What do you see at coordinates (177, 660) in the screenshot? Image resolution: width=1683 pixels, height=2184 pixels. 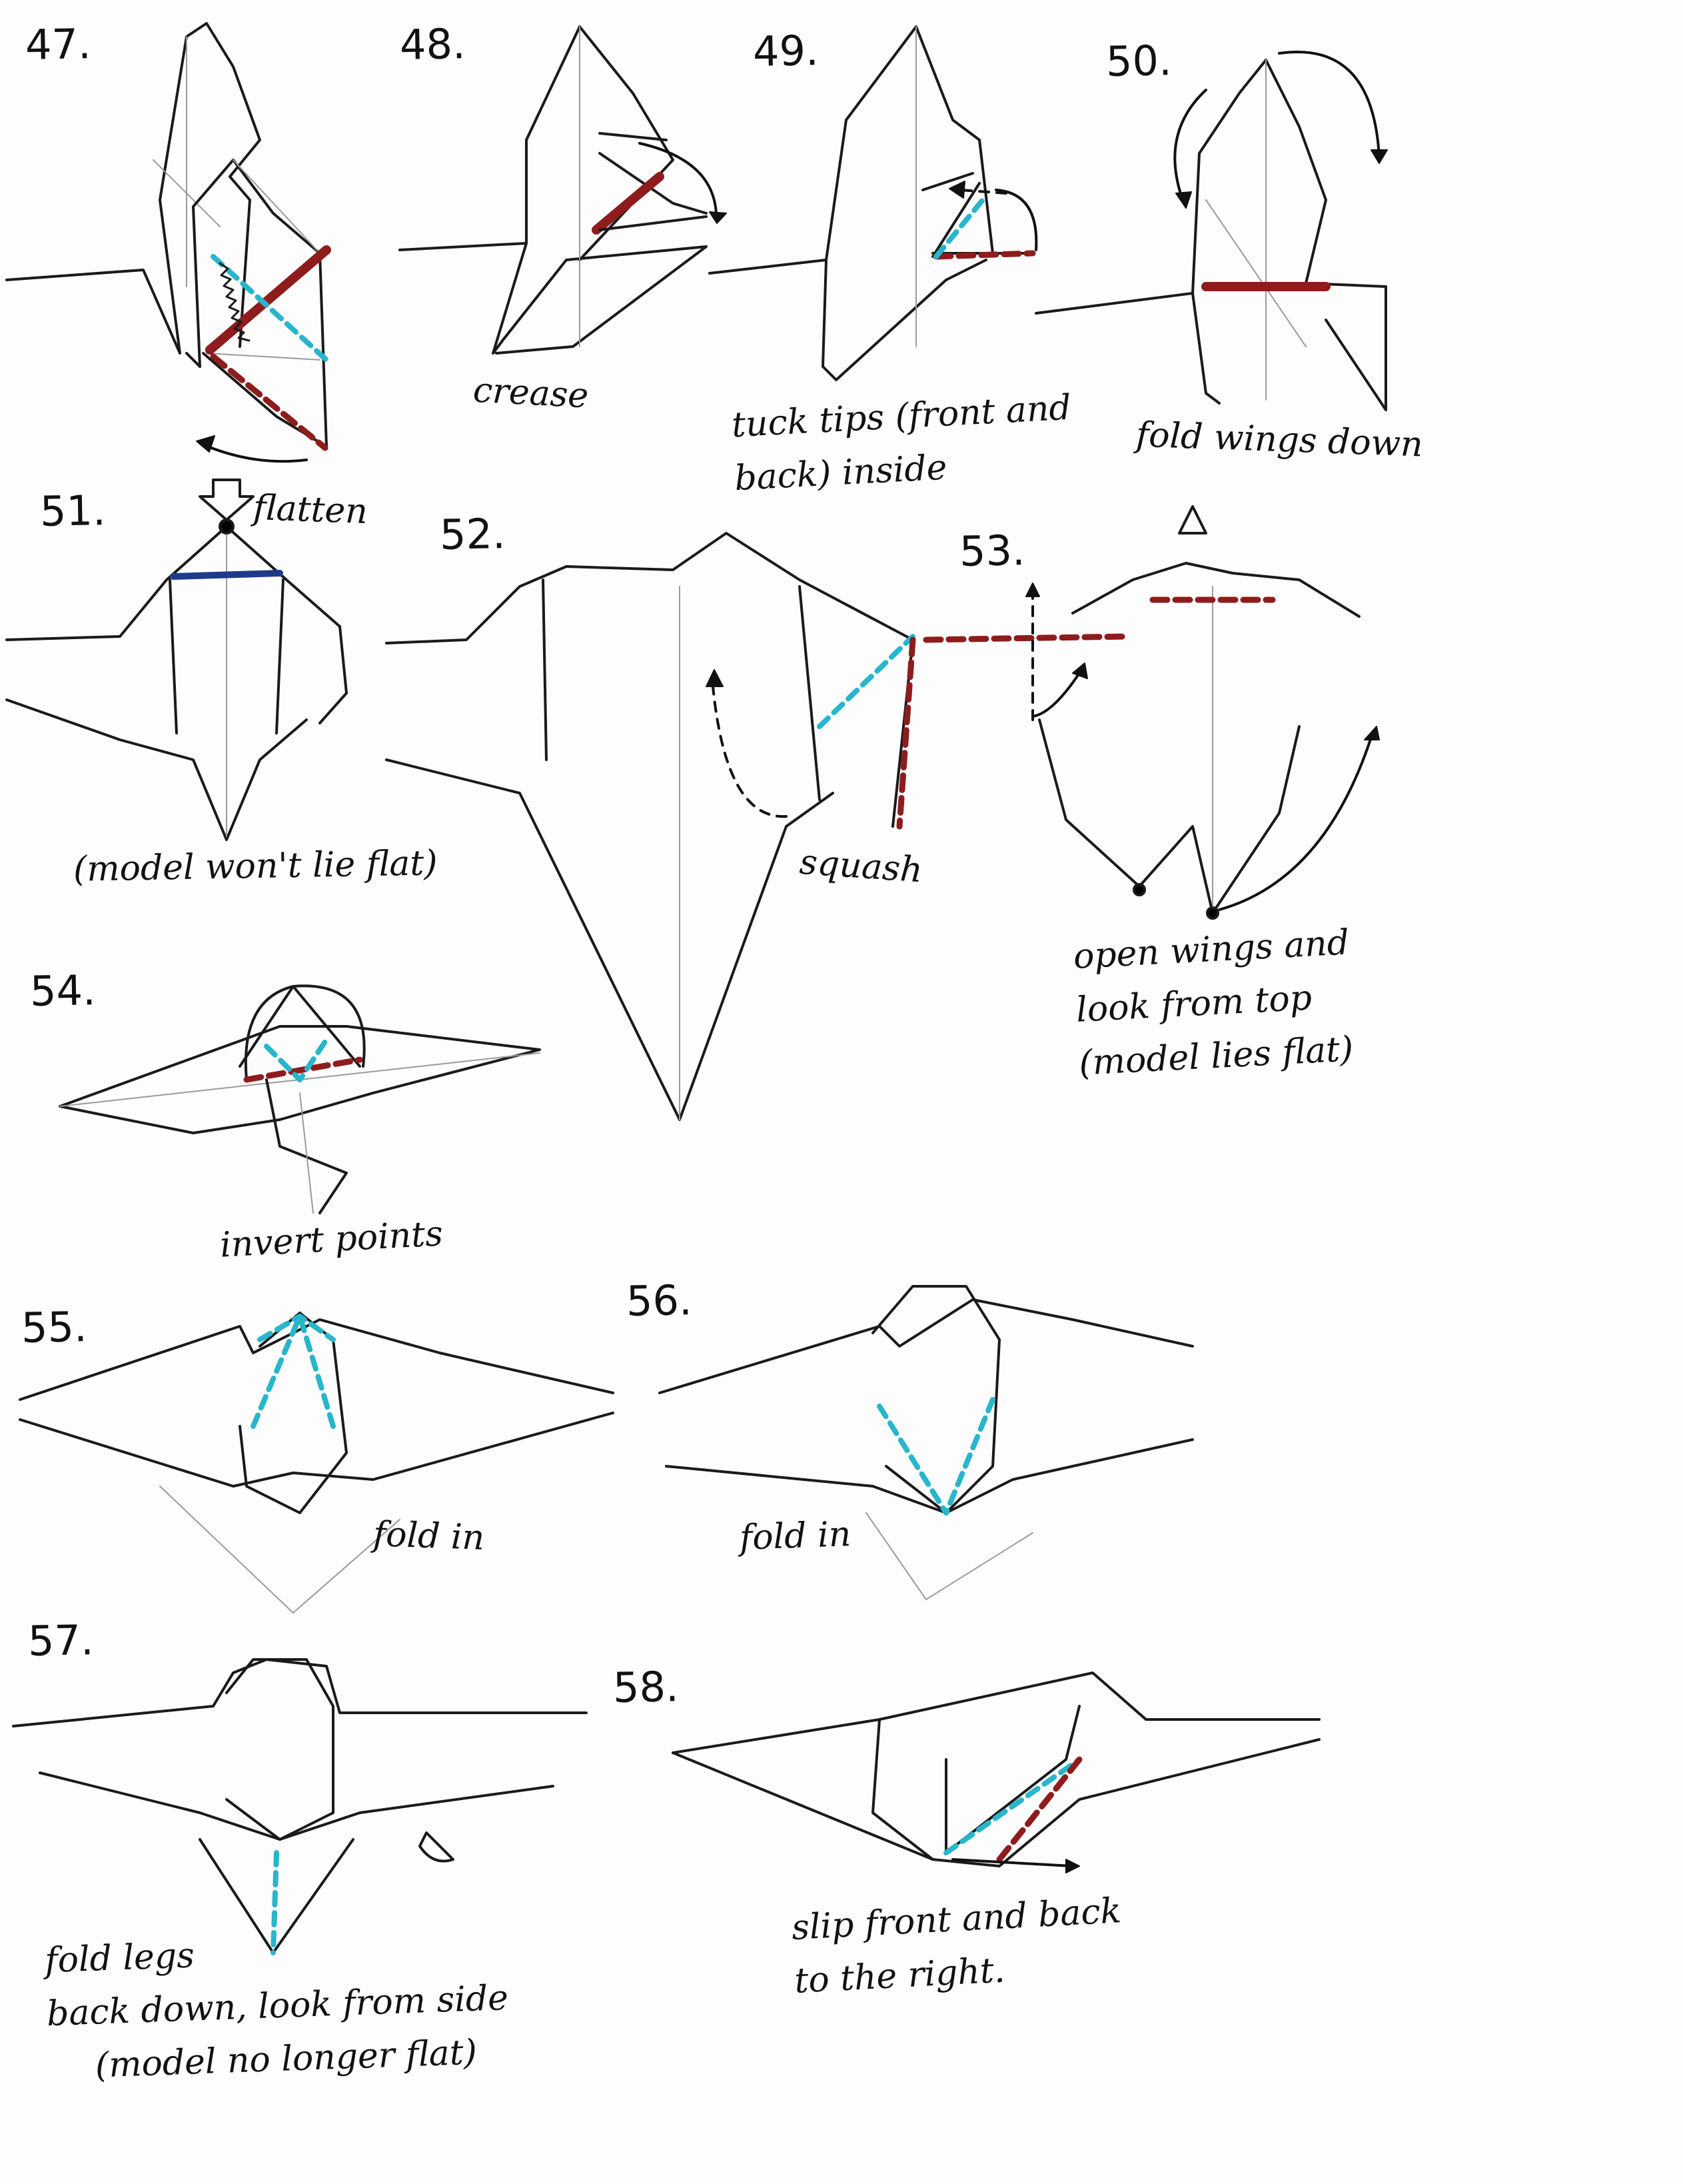 I see `step-51-drawing` at bounding box center [177, 660].